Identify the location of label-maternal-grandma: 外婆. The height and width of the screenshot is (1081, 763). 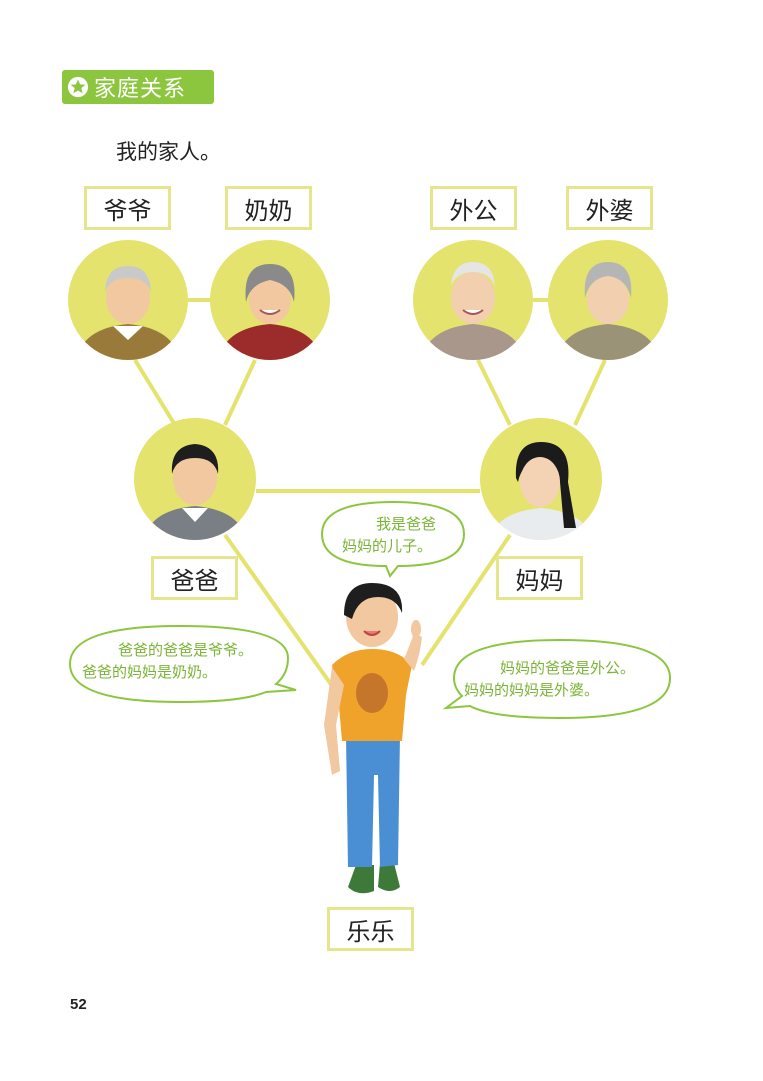
(609, 208).